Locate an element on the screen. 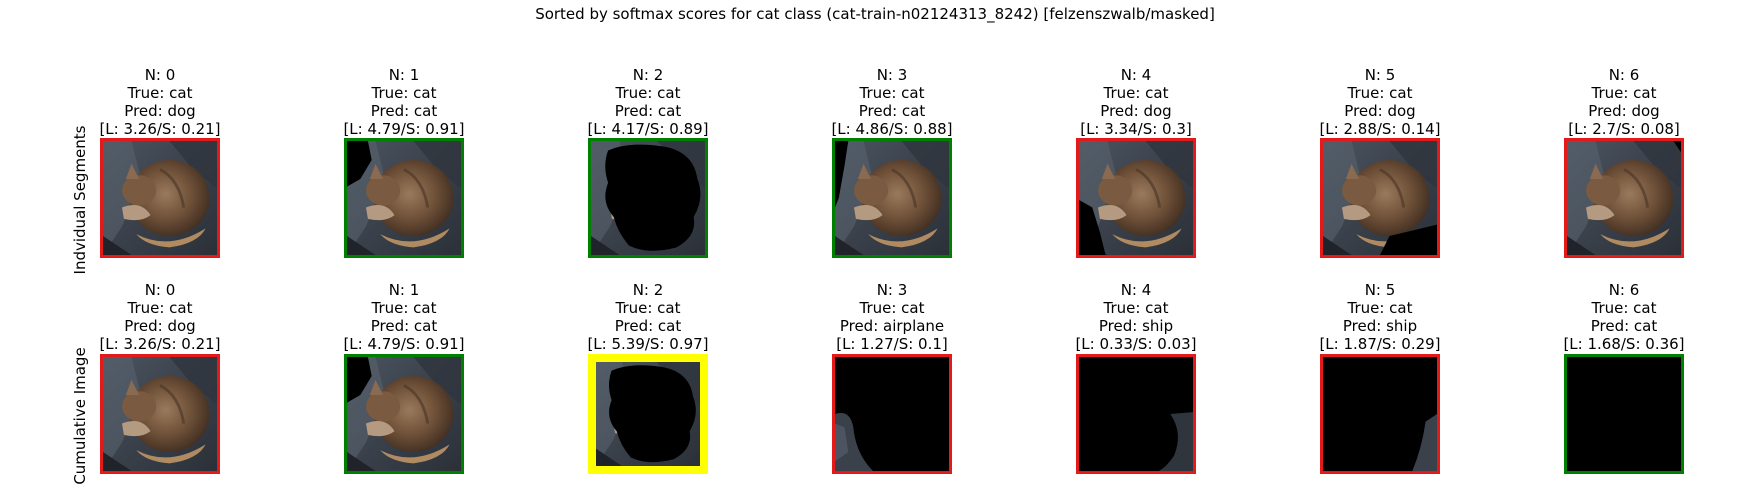 The image size is (1750, 500). caption-score: [L: 0.33/S: 0.03] is located at coordinates (1136, 344).